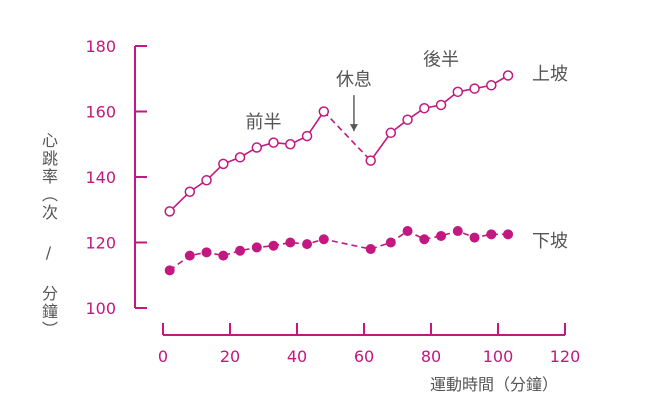 Image resolution: width=659 pixels, height=418 pixels. I want to click on y-tick-label: 140, so click(100, 177).